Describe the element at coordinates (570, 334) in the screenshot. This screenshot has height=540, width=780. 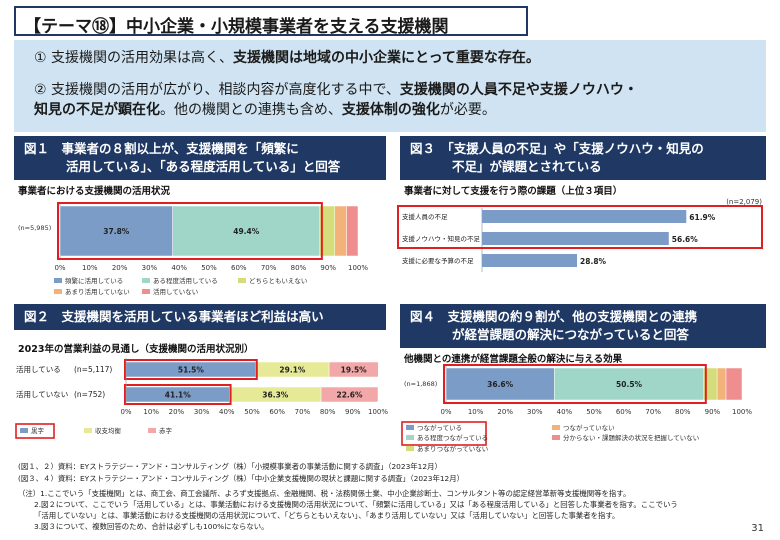
I see `fig4-heading-line2: が経営課題の解決につながっていると回答` at that location.